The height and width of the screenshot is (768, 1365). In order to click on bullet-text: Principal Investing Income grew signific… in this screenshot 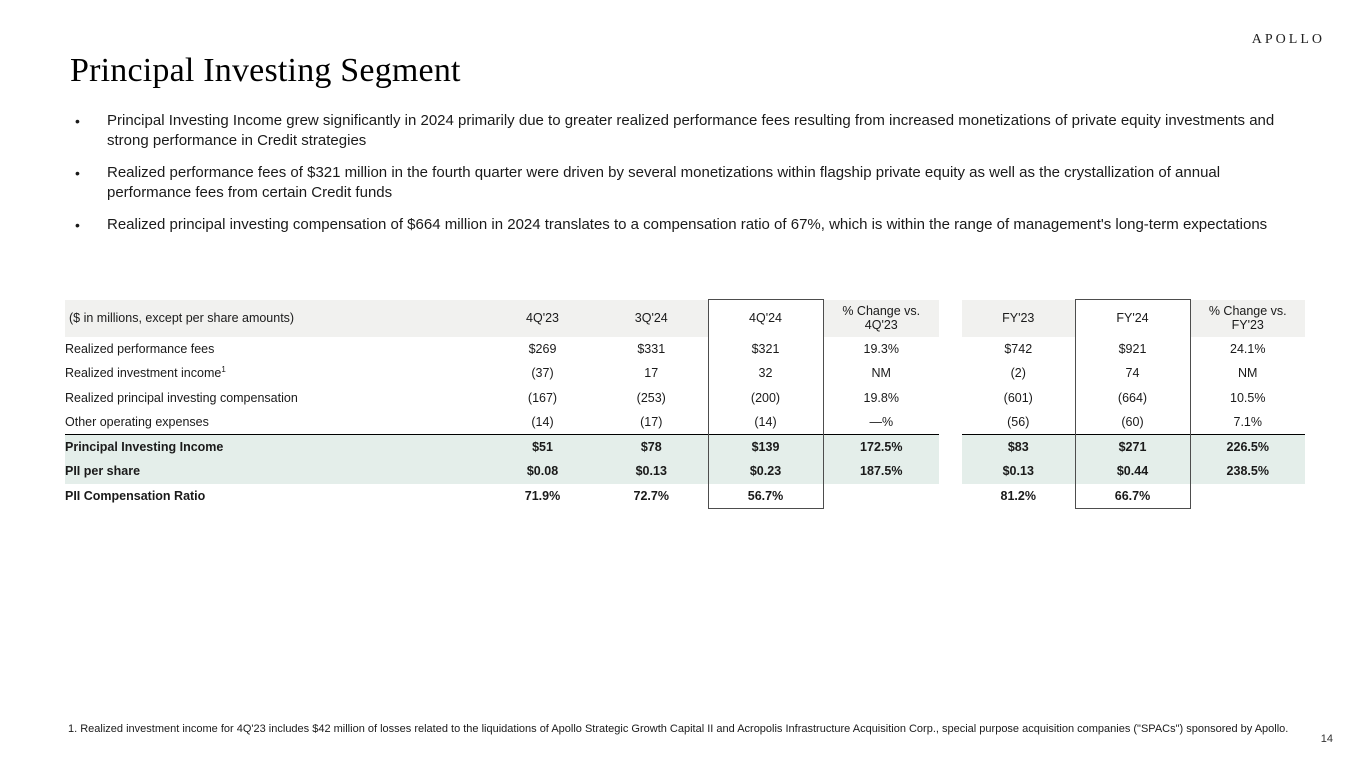, I will do `click(691, 130)`.